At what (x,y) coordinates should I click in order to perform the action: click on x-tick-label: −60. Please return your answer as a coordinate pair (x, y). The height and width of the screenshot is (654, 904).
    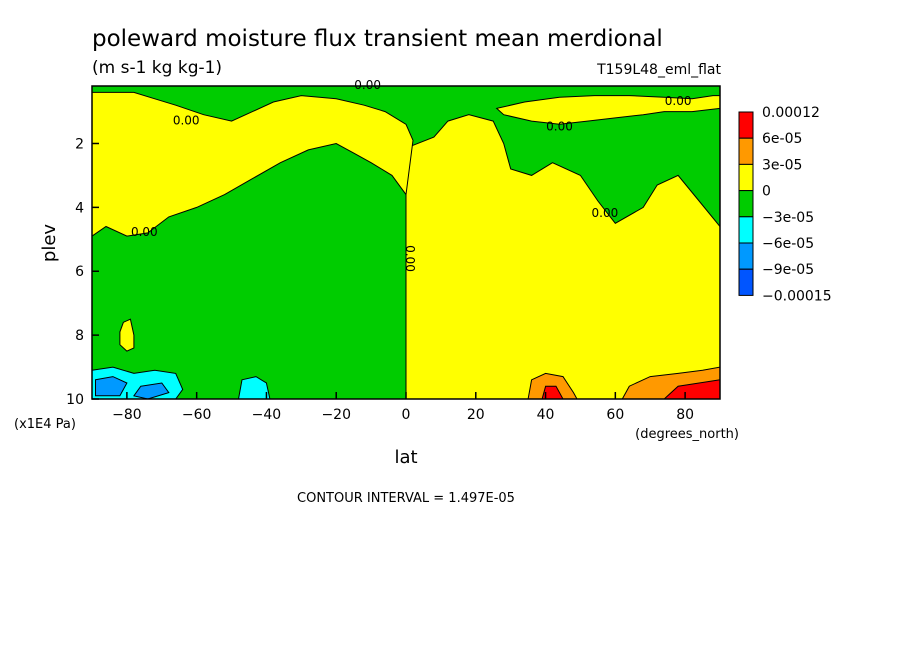
    Looking at the image, I should click on (197, 415).